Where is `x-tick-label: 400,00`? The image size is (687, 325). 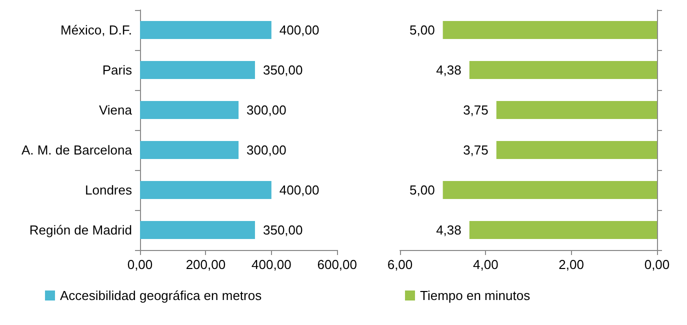
x-tick-label: 400,00 is located at coordinates (272, 264).